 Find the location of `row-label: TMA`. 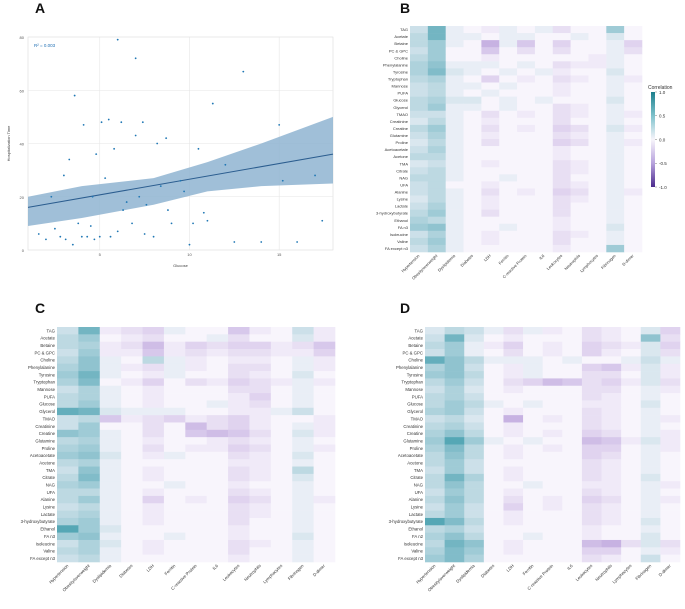

row-label: TMA is located at coordinates (418, 470).